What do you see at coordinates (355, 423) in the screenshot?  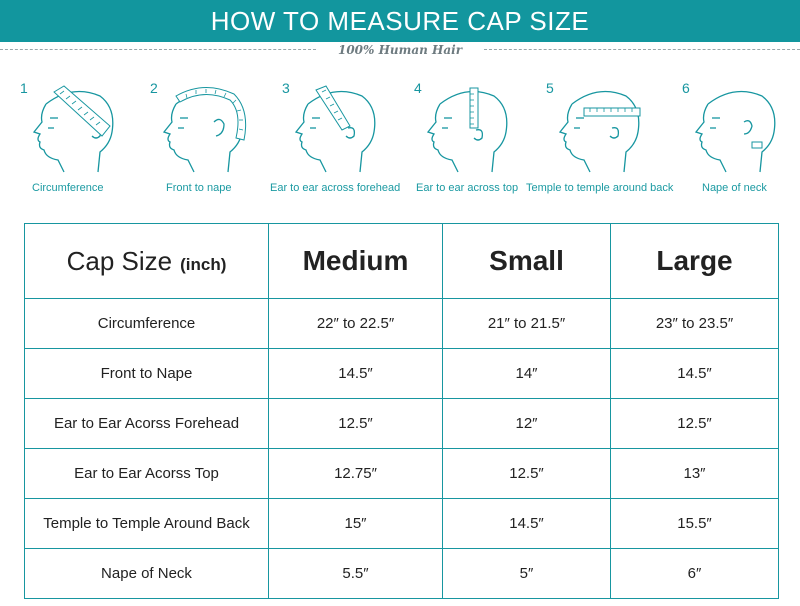 I see `cell-medium: 12.5″` at bounding box center [355, 423].